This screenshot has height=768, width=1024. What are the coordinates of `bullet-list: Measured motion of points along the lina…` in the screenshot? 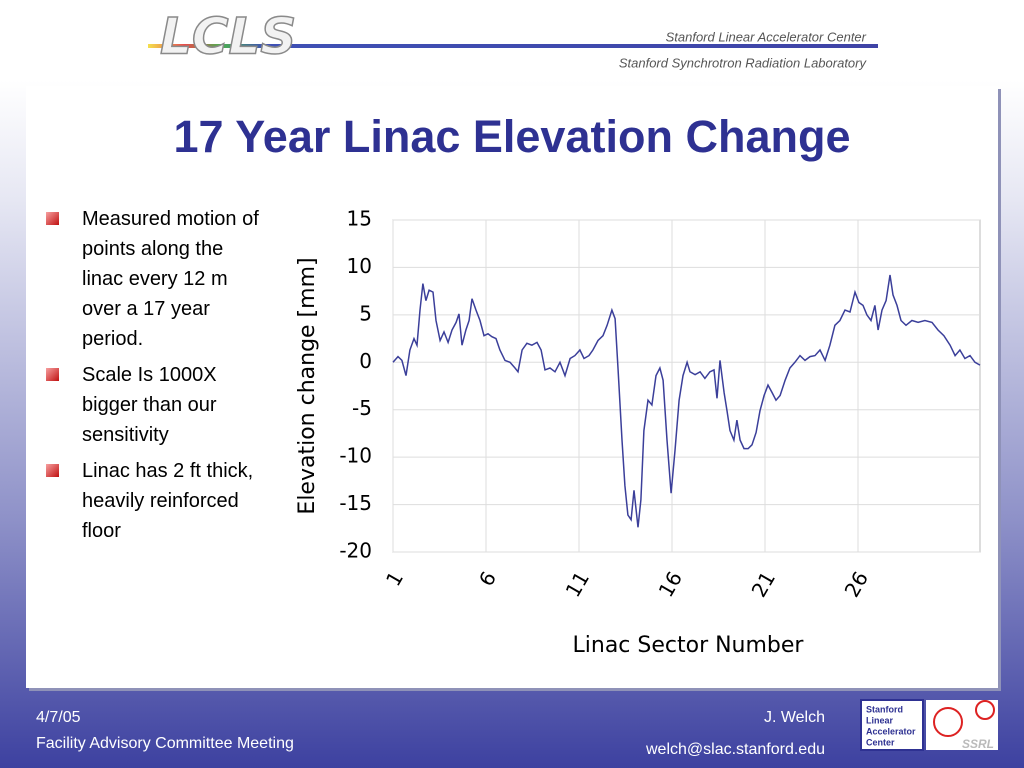 It's located at (154, 378).